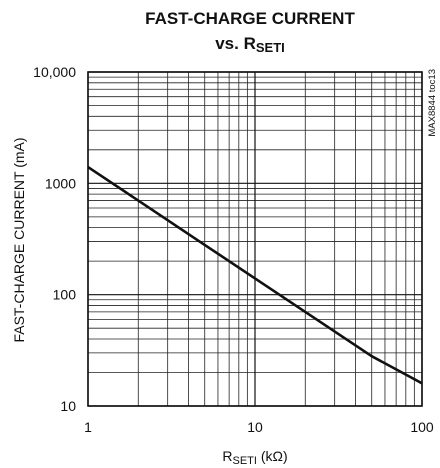  What do you see at coordinates (244, 461) in the screenshot?
I see `x-axis-label-subscript: SETI` at bounding box center [244, 461].